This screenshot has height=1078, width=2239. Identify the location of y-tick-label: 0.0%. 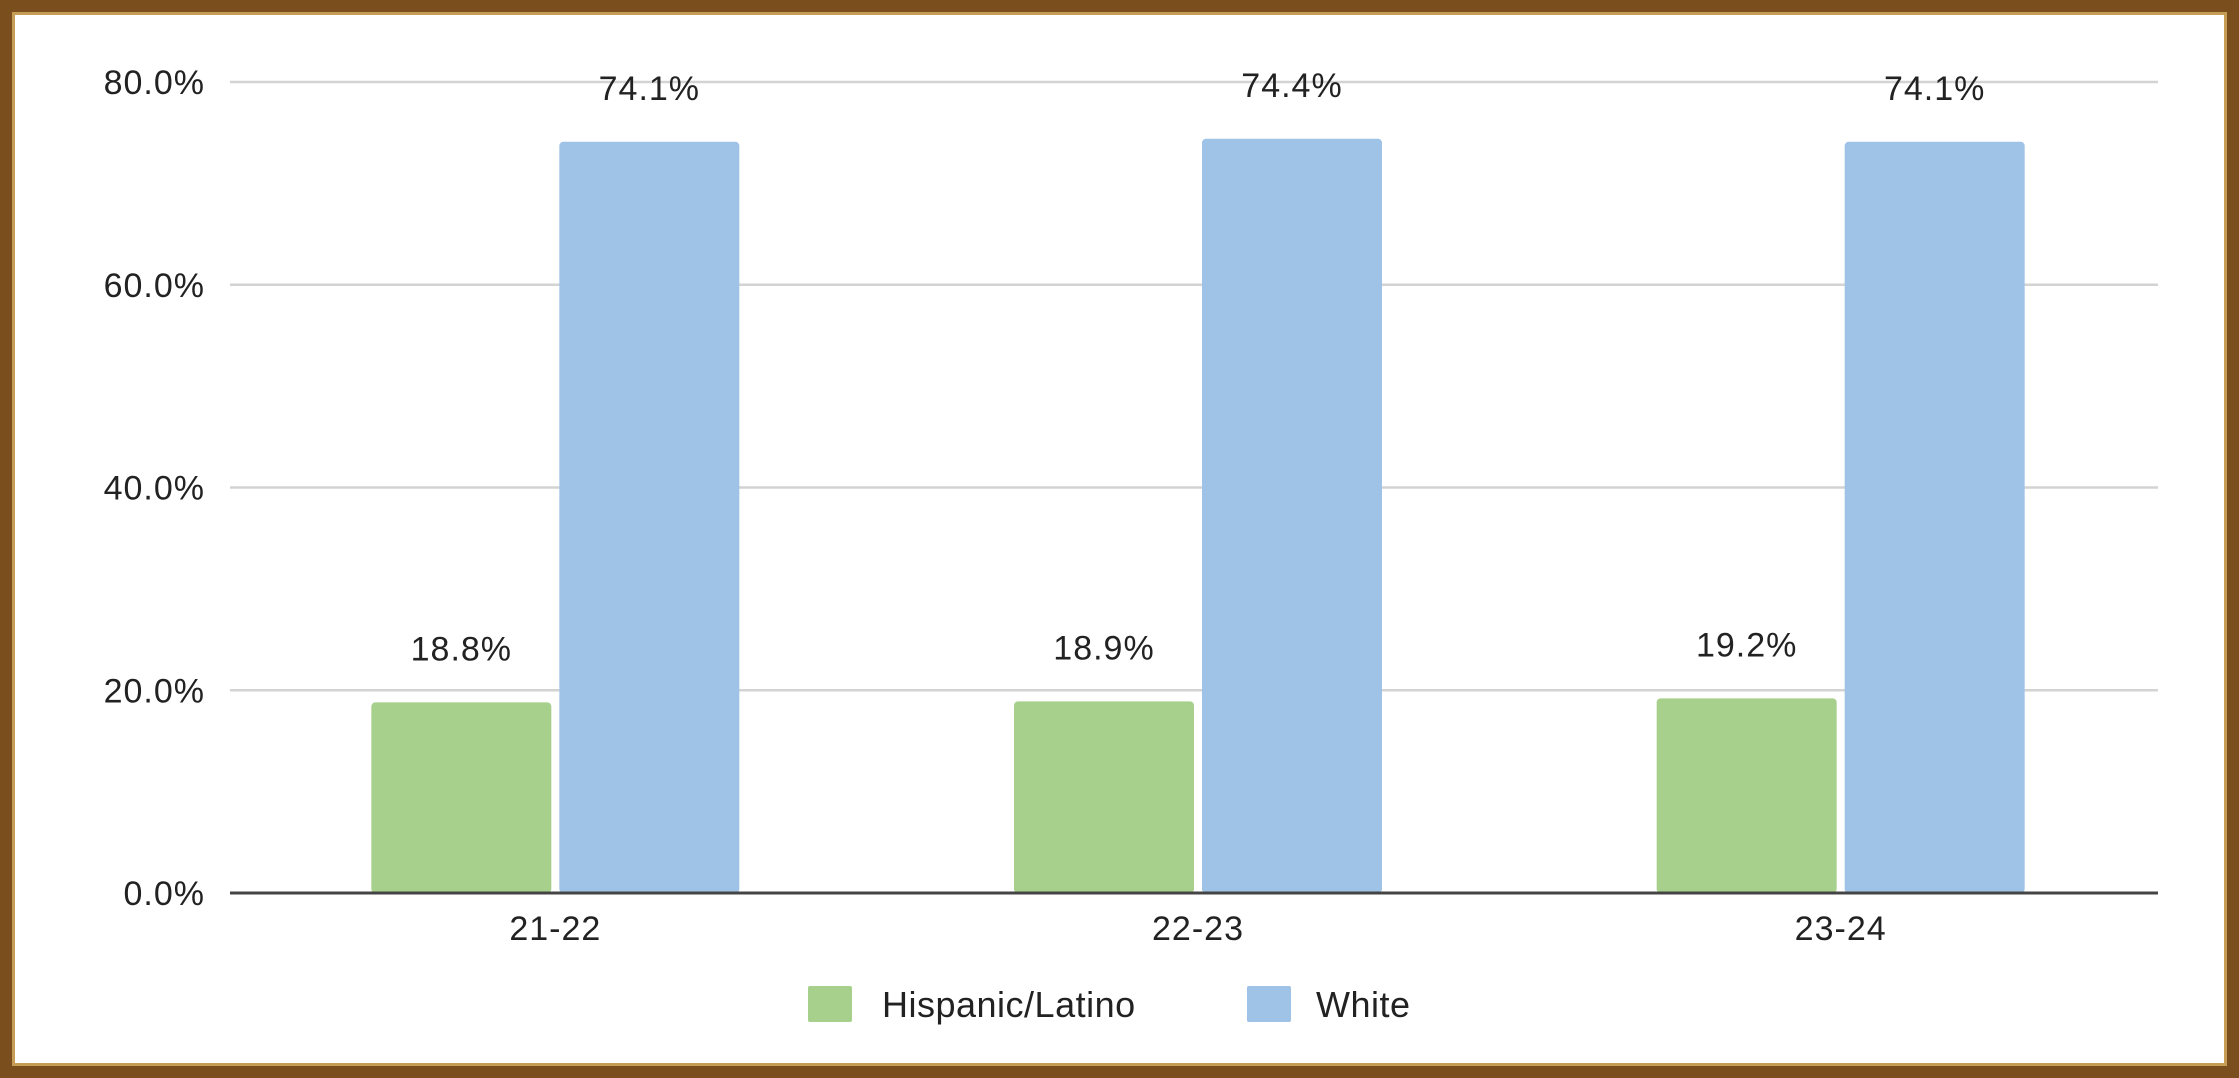
(165, 894).